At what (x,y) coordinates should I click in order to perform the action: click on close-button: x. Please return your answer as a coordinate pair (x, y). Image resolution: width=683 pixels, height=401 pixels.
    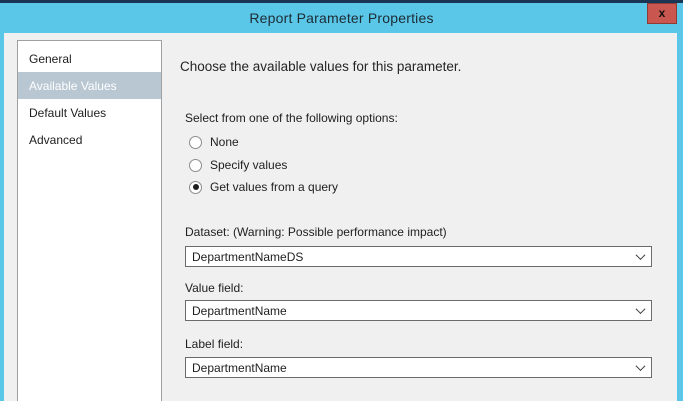
    Looking at the image, I should click on (662, 13).